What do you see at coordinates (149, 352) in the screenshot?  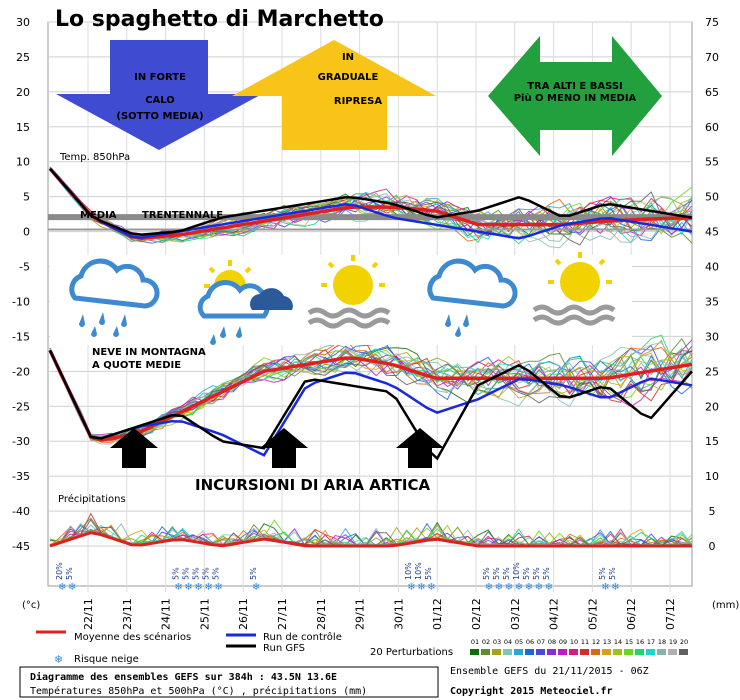 I see `neve-label: NEVE IN MONTAGNA` at bounding box center [149, 352].